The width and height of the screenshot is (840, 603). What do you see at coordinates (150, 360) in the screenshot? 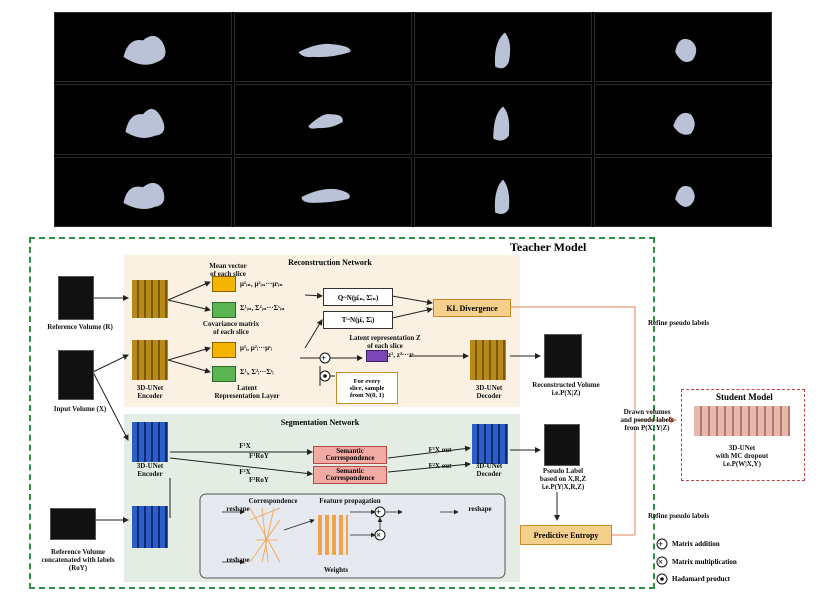
I see `recon-encoder-input-blocks` at bounding box center [150, 360].